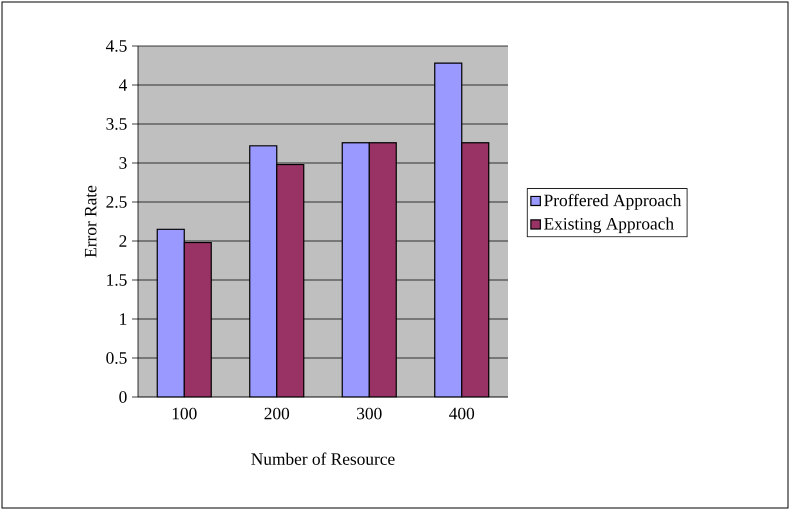 The width and height of the screenshot is (790, 510). Describe the element at coordinates (369, 414) in the screenshot. I see `x-tick-label: 300` at that location.